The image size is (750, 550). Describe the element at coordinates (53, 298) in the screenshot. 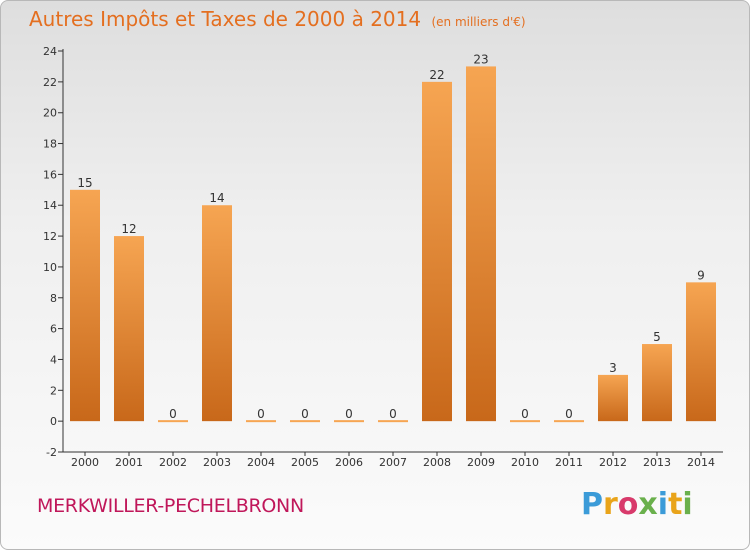

I see `y-tick-label: 8` at that location.